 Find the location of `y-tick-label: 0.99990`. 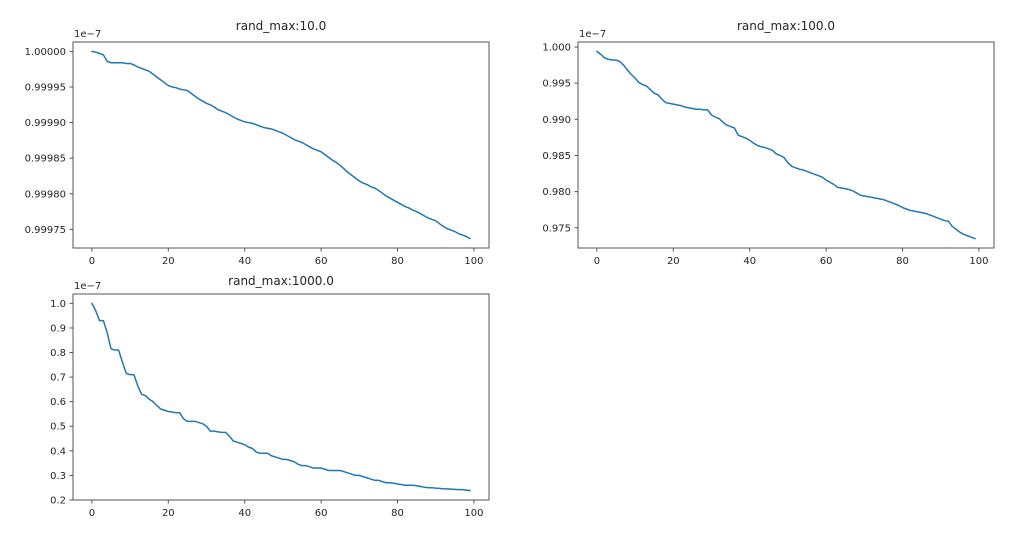

y-tick-label: 0.99990 is located at coordinates (45, 123).